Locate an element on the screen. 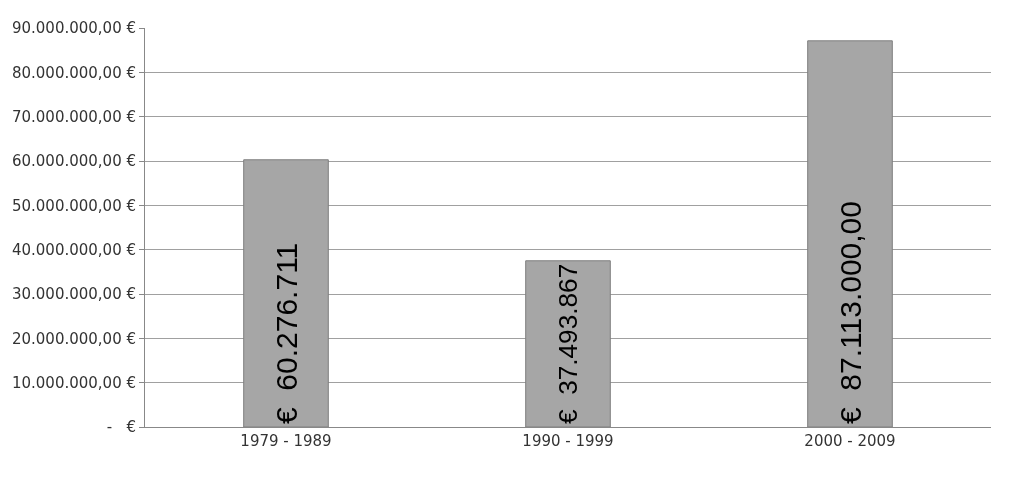 Image resolution: width=1011 pixels, height=497 pixels. x-tick-label: 2000 - 2009 is located at coordinates (850, 441).